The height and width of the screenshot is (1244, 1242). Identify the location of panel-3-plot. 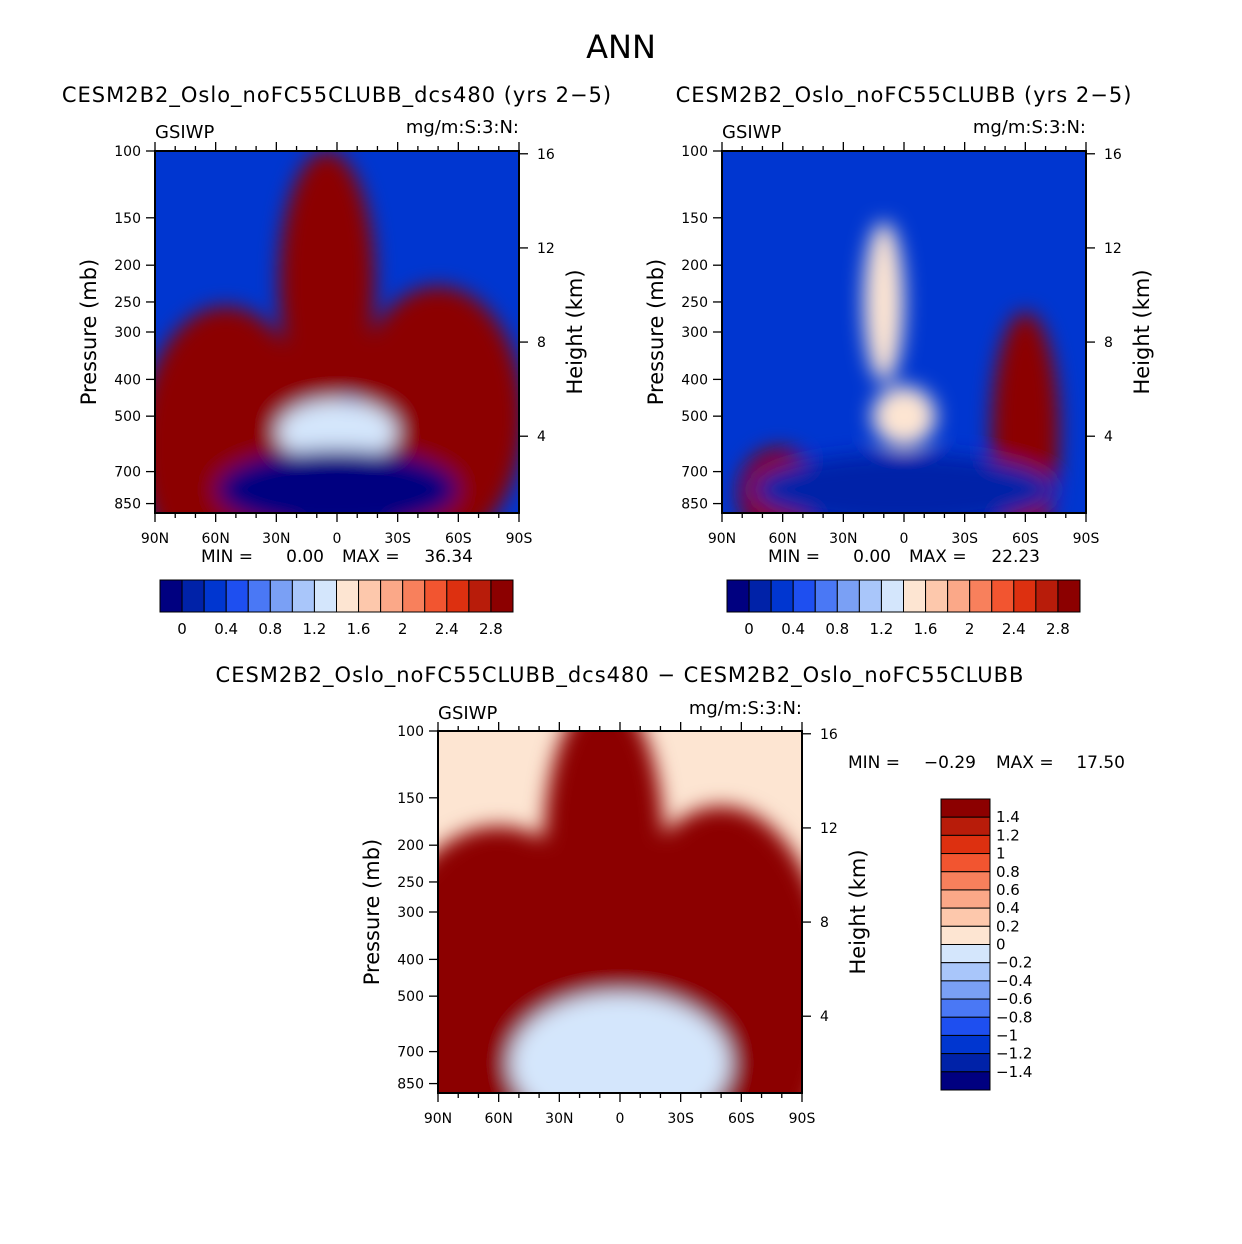
(620, 912).